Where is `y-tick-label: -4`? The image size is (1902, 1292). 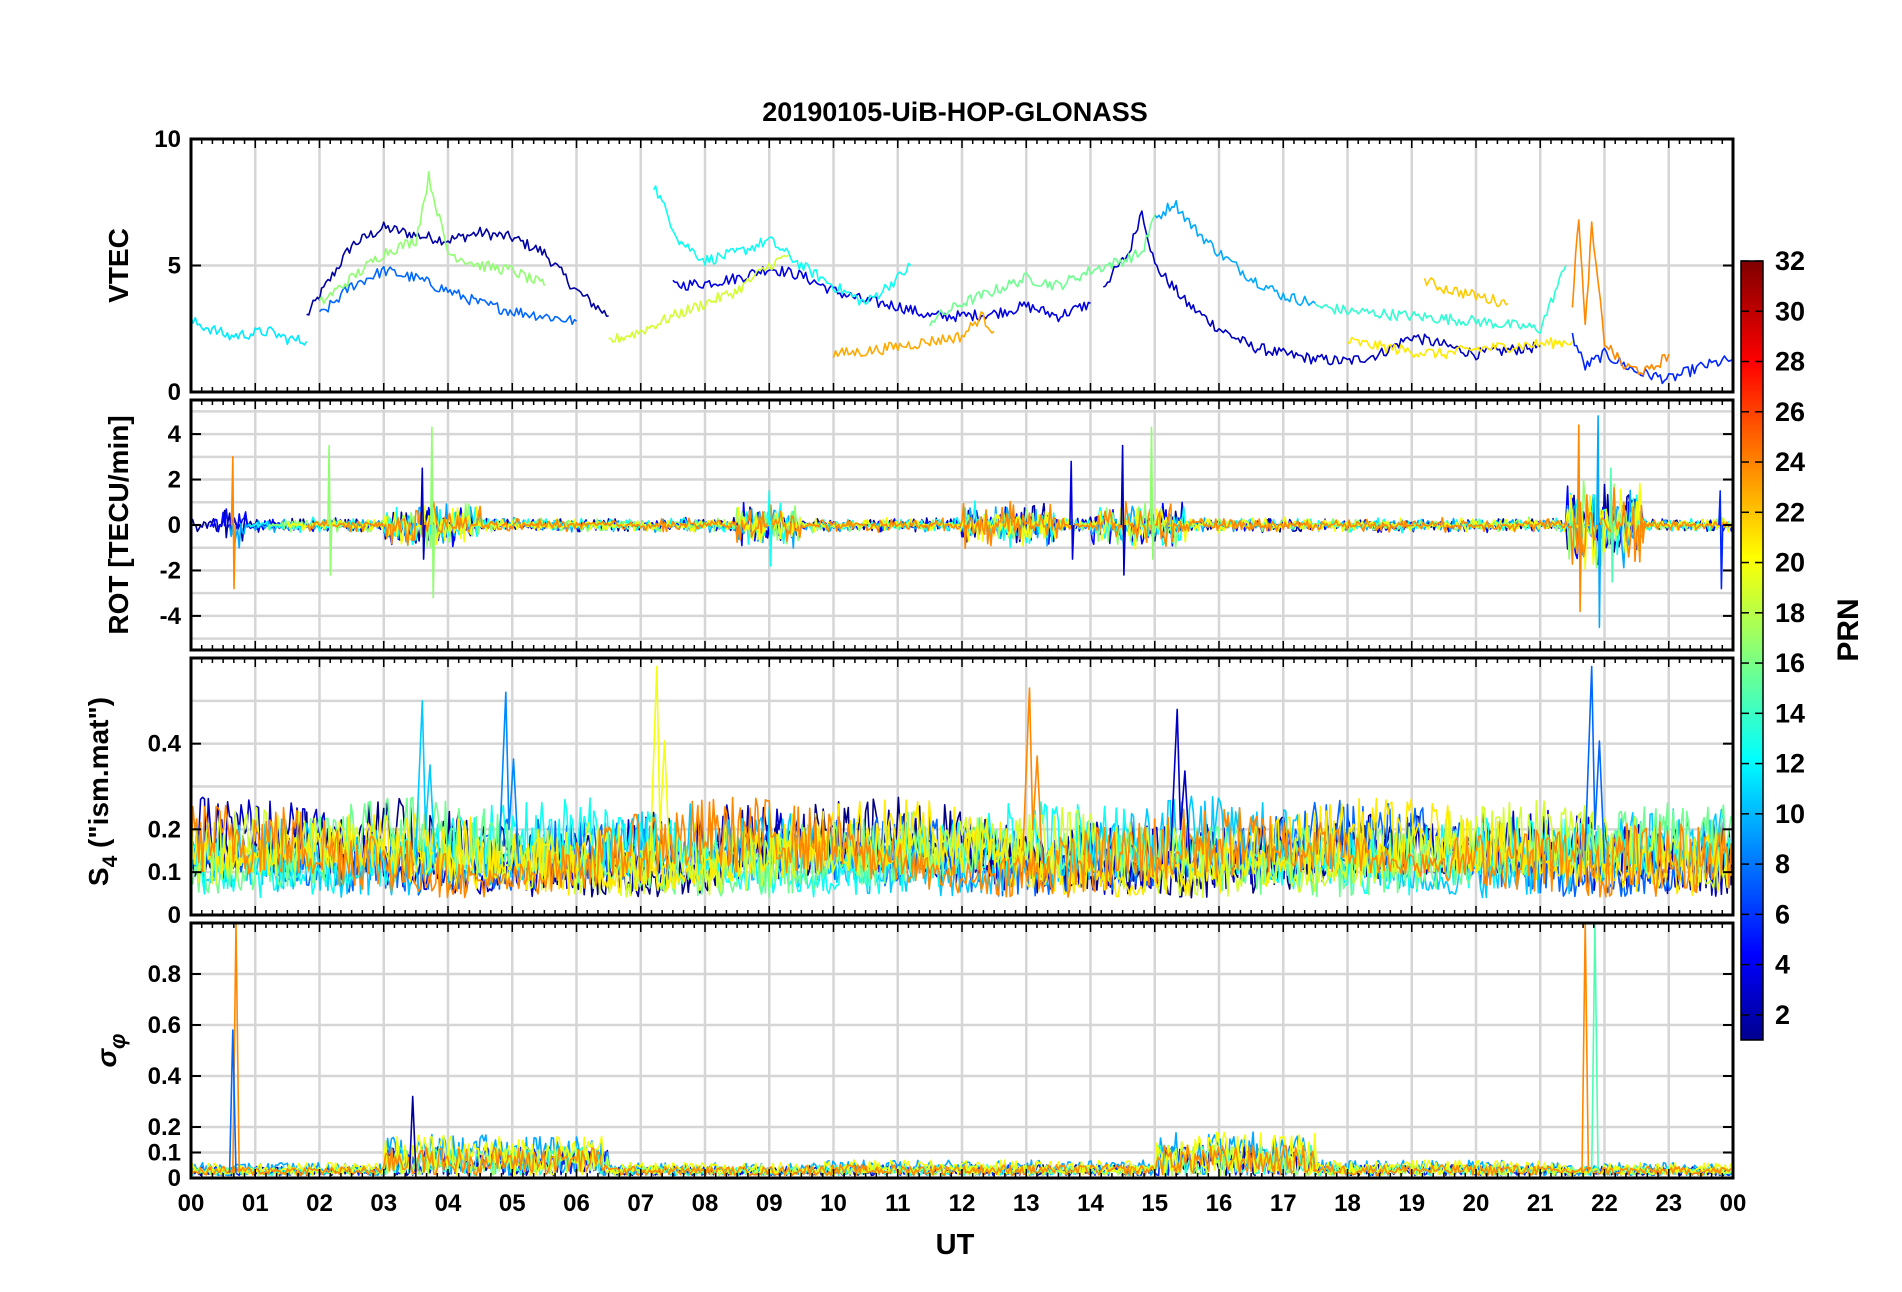 y-tick-label: -4 is located at coordinates (171, 616).